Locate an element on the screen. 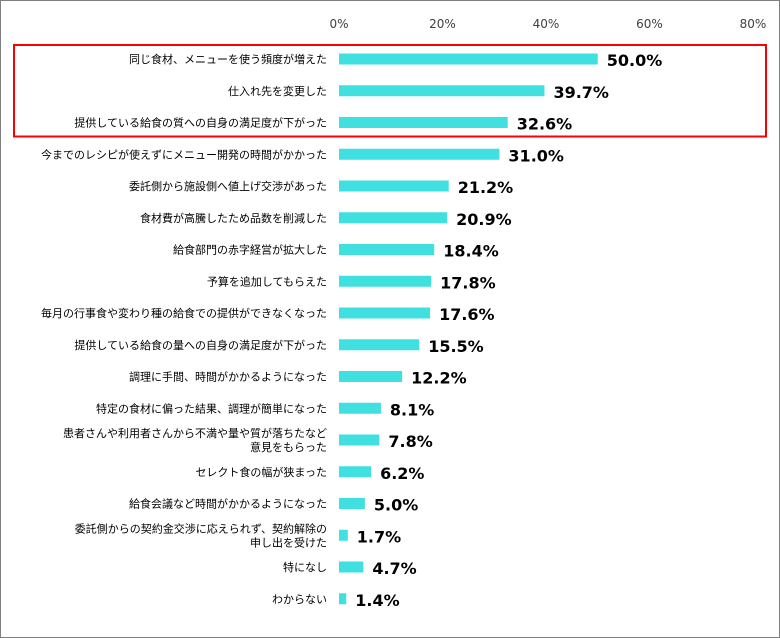  category-label: 調理に手間、時間がかかるようになった is located at coordinates (228, 377).